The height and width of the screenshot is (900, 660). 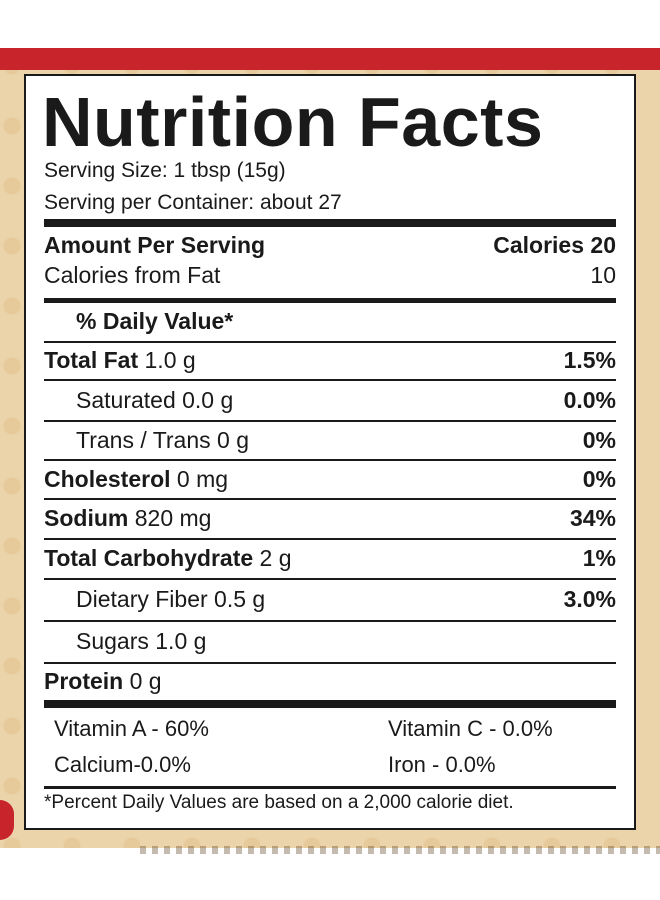 What do you see at coordinates (592, 517) in the screenshot?
I see `nutrient-dv: 34%` at bounding box center [592, 517].